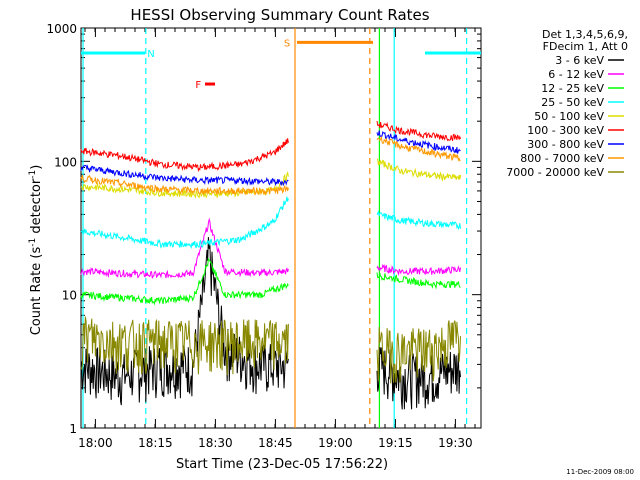  What do you see at coordinates (65, 162) in the screenshot?
I see `y-tick-label: 100` at bounding box center [65, 162].